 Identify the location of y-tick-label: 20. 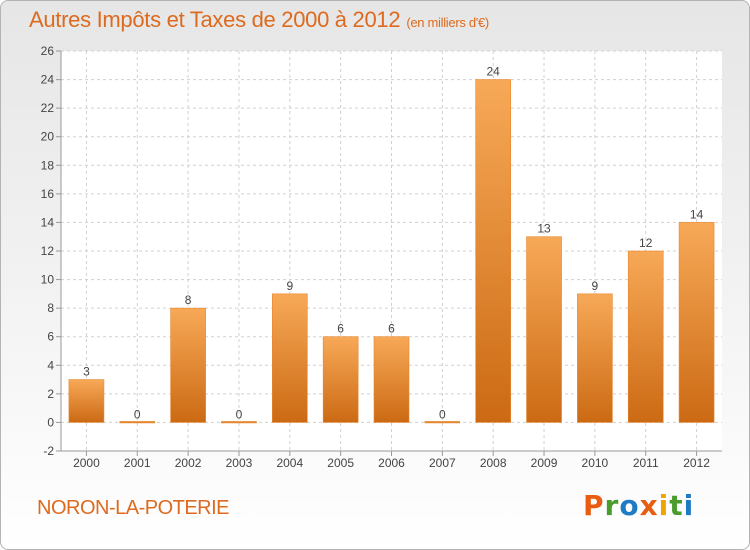
(48, 137).